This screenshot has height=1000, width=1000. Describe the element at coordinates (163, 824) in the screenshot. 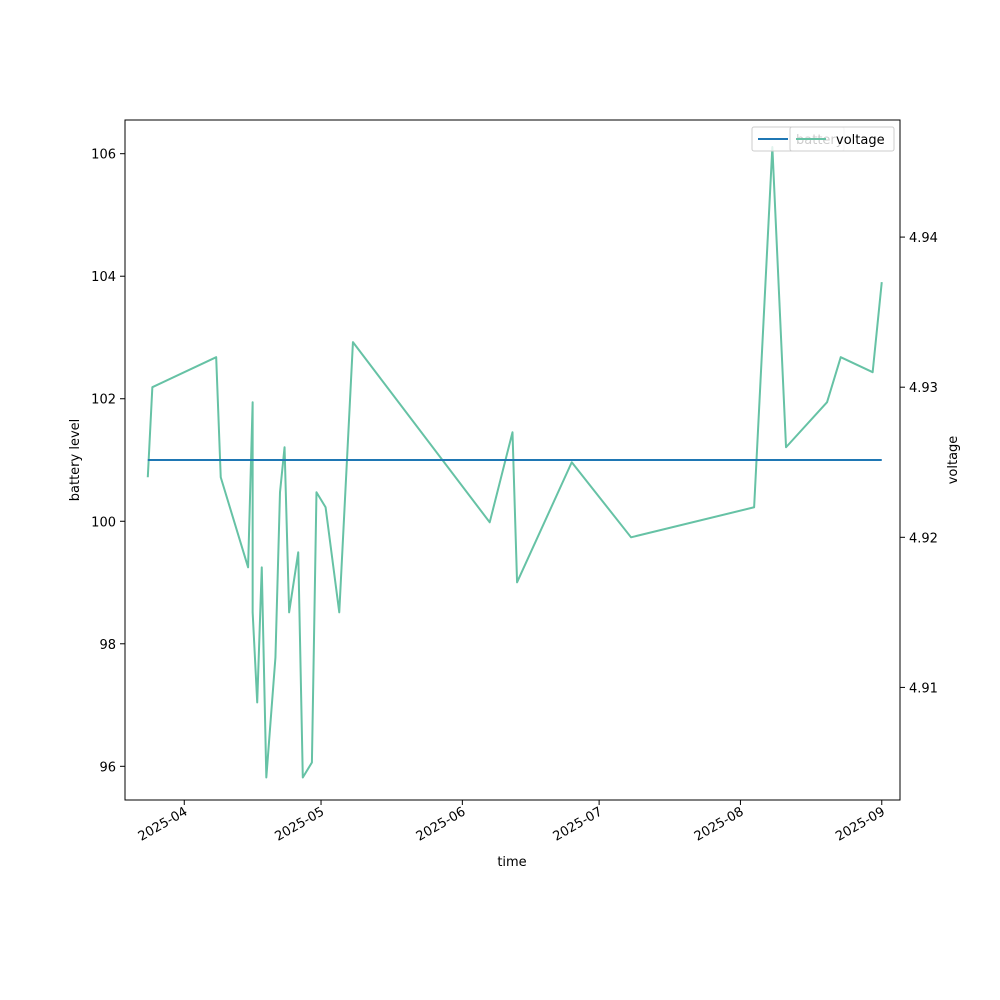

I see `x-tick-label: 2025-04` at that location.